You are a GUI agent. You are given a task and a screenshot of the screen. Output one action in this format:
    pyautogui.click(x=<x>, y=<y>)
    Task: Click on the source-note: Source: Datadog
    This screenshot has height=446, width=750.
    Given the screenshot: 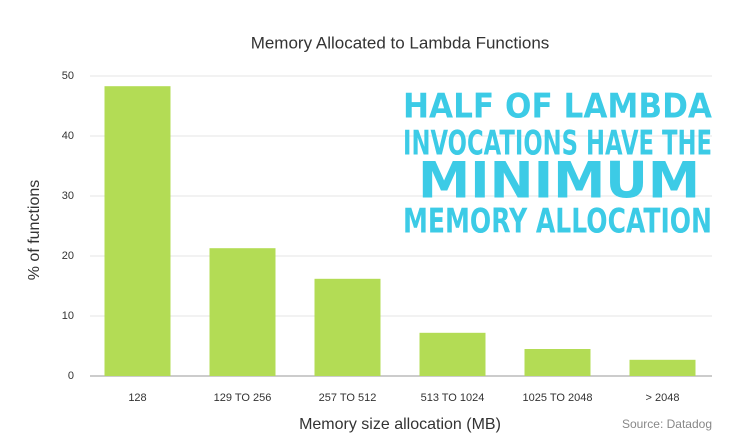 What is the action you would take?
    pyautogui.click(x=667, y=424)
    